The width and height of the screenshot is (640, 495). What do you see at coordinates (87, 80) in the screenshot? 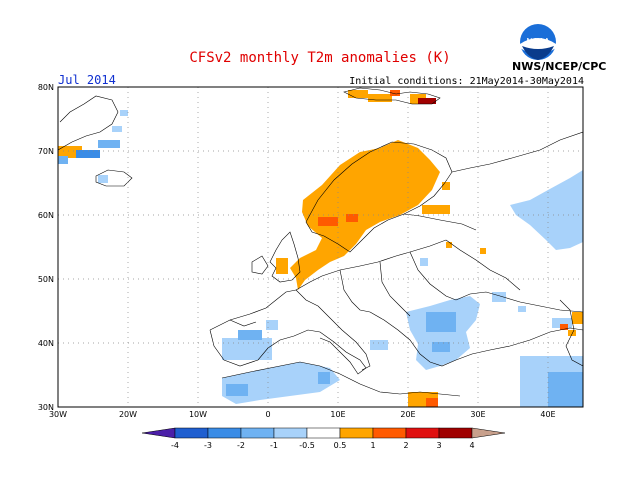
I see `period-label: Jul 2014` at bounding box center [87, 80].